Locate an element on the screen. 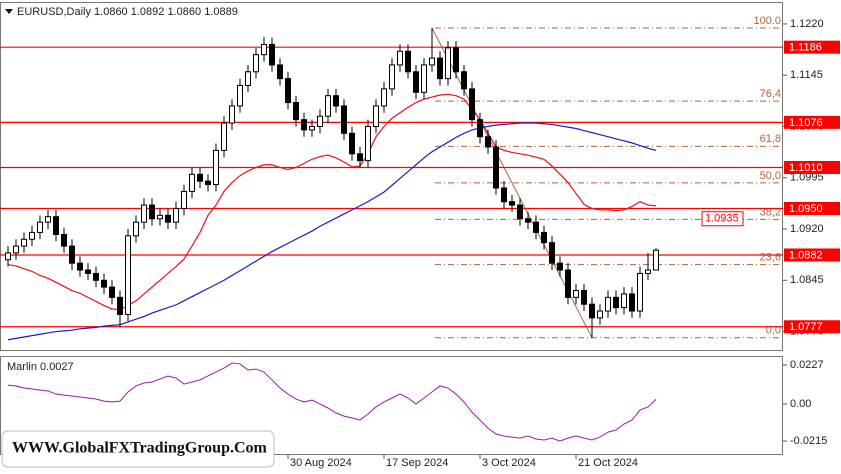 This screenshot has height=474, width=841. fib-level-label: 61,8 is located at coordinates (770, 139).